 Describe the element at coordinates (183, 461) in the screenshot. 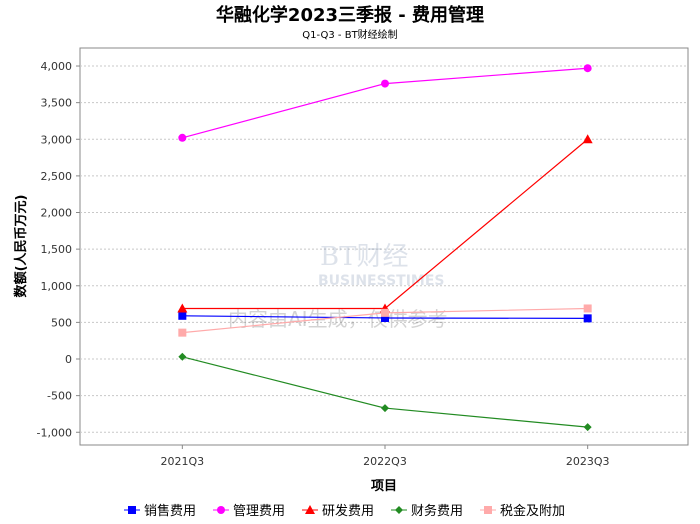

I see `x-tick-label: 2021Q3` at that location.